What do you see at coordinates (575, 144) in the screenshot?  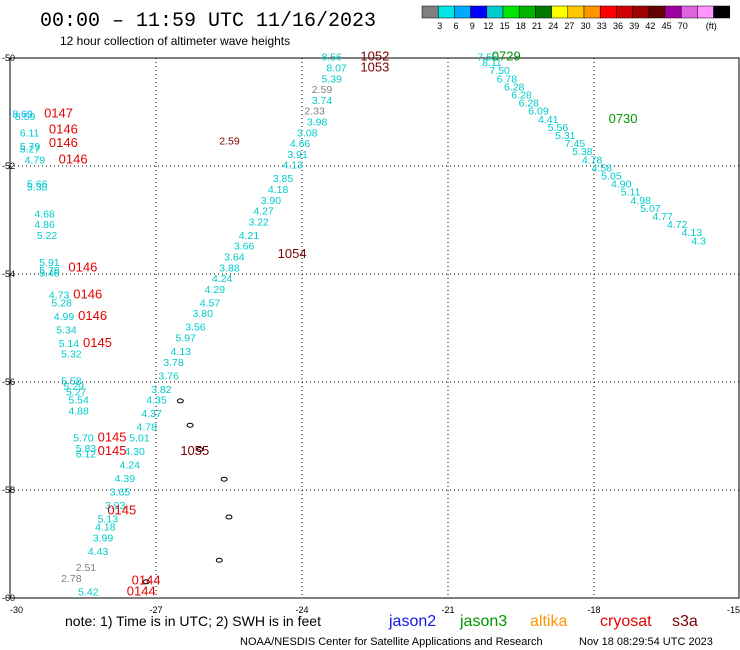 I see `swh-label: 7.45` at bounding box center [575, 144].